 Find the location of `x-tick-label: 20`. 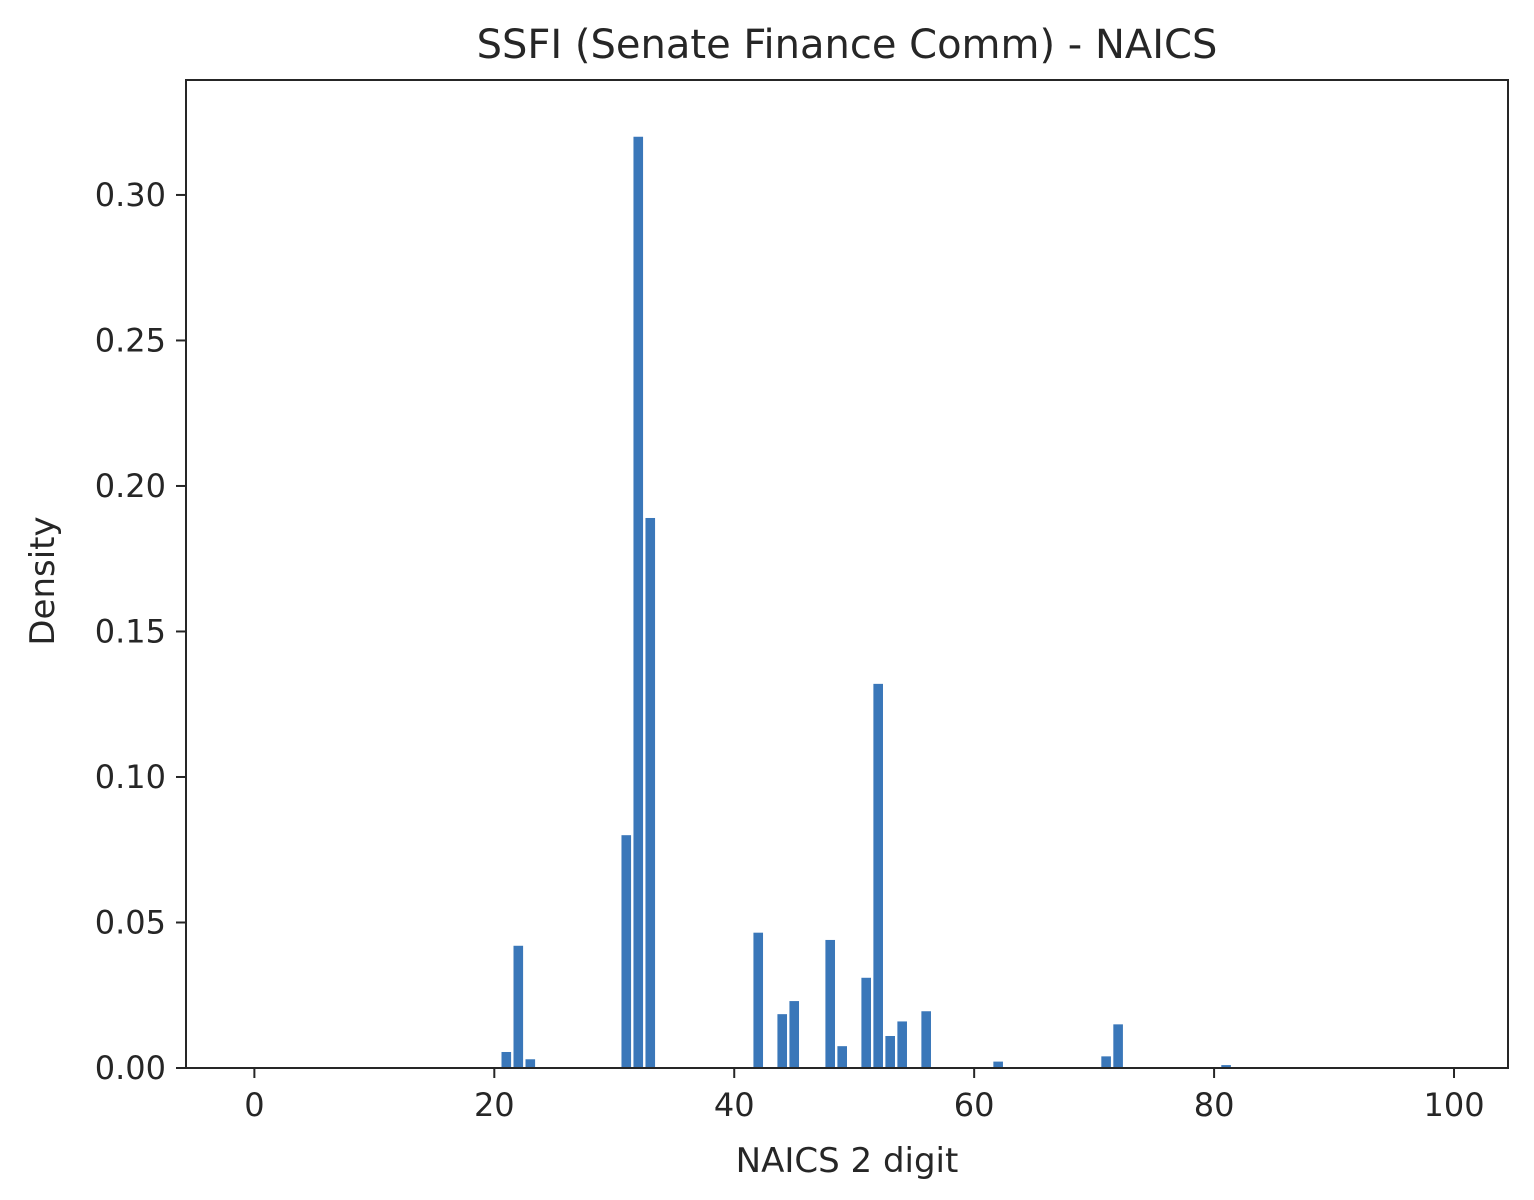

x-tick-label: 20 is located at coordinates (494, 1105).